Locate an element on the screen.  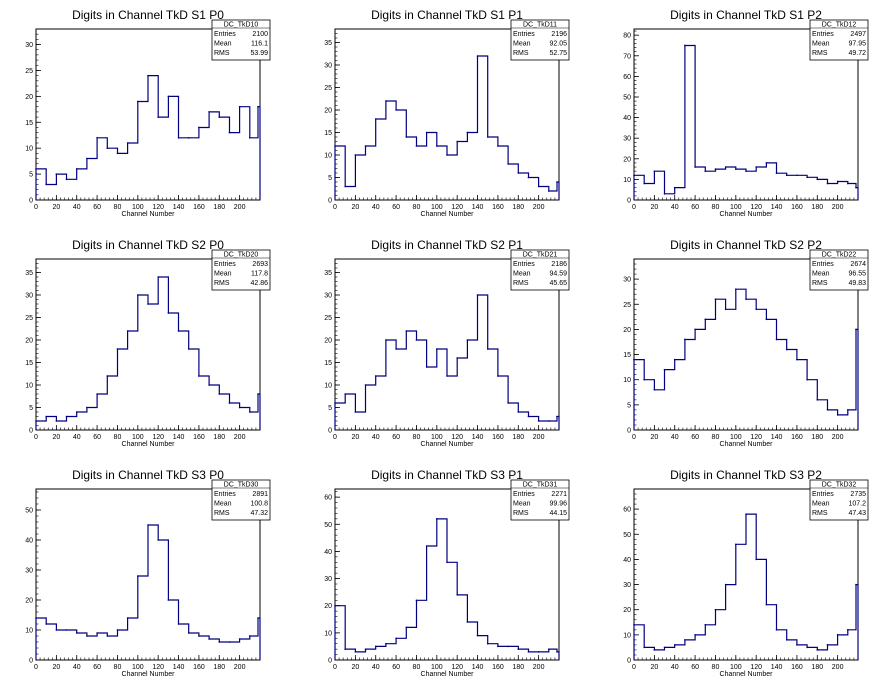
x-tick-label: 120 is located at coordinates (158, 207).